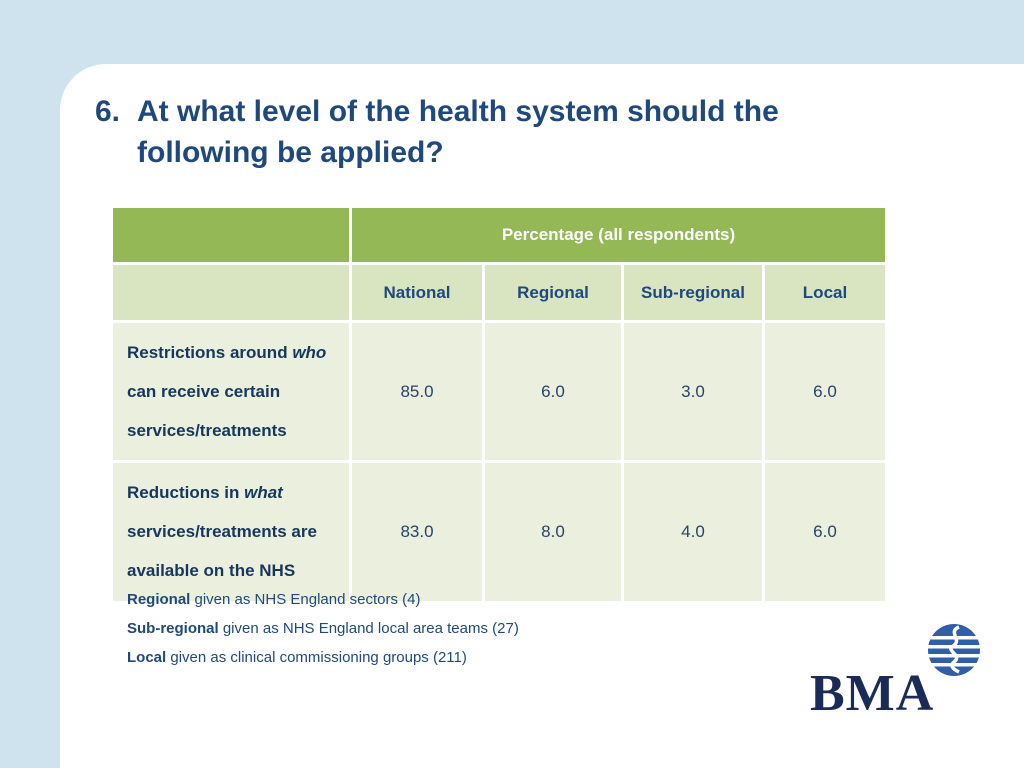  I want to click on value-cell: 83.0, so click(417, 532).